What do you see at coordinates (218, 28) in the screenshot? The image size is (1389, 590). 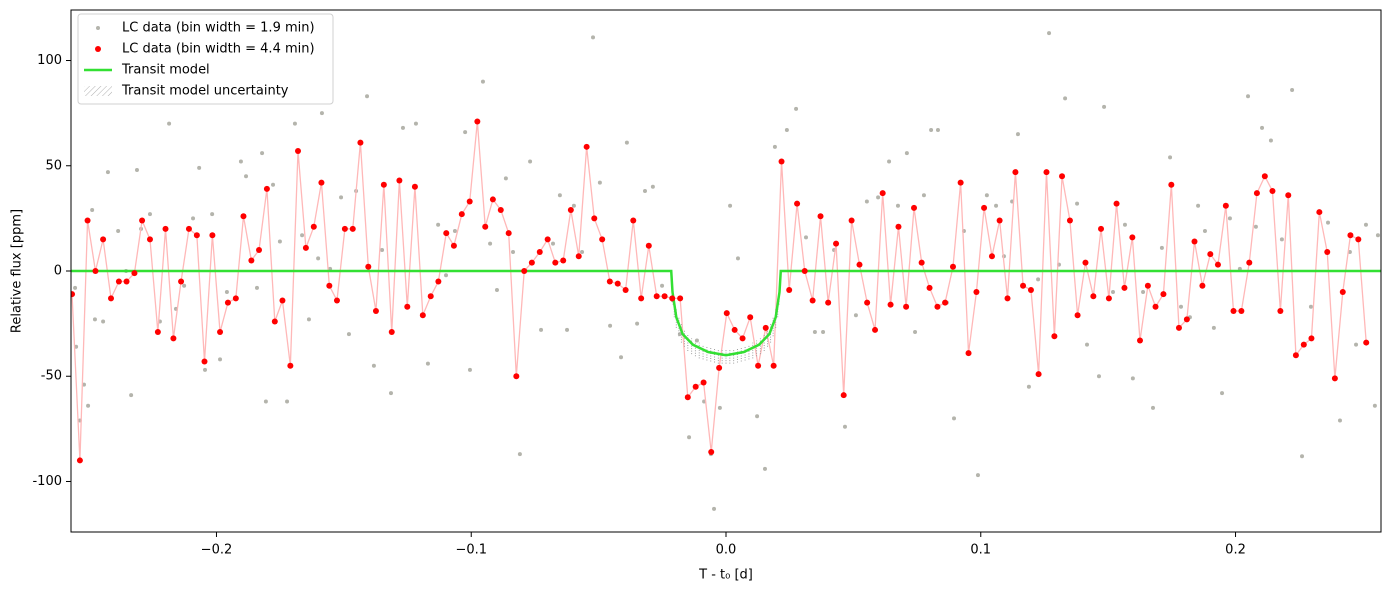 I see `legend-label: LC data (bin width = 1.9 min)` at bounding box center [218, 28].